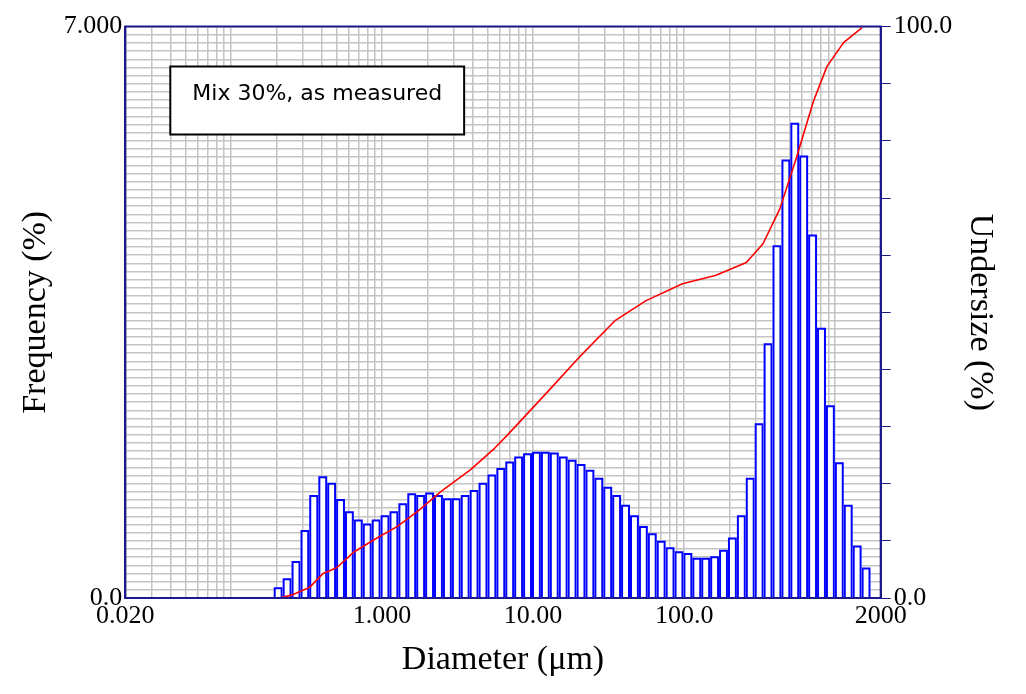 Image resolution: width=1026 pixels, height=694 pixels. What do you see at coordinates (317, 93) in the screenshot?
I see `annotation: Mix 30%, as measured` at bounding box center [317, 93].